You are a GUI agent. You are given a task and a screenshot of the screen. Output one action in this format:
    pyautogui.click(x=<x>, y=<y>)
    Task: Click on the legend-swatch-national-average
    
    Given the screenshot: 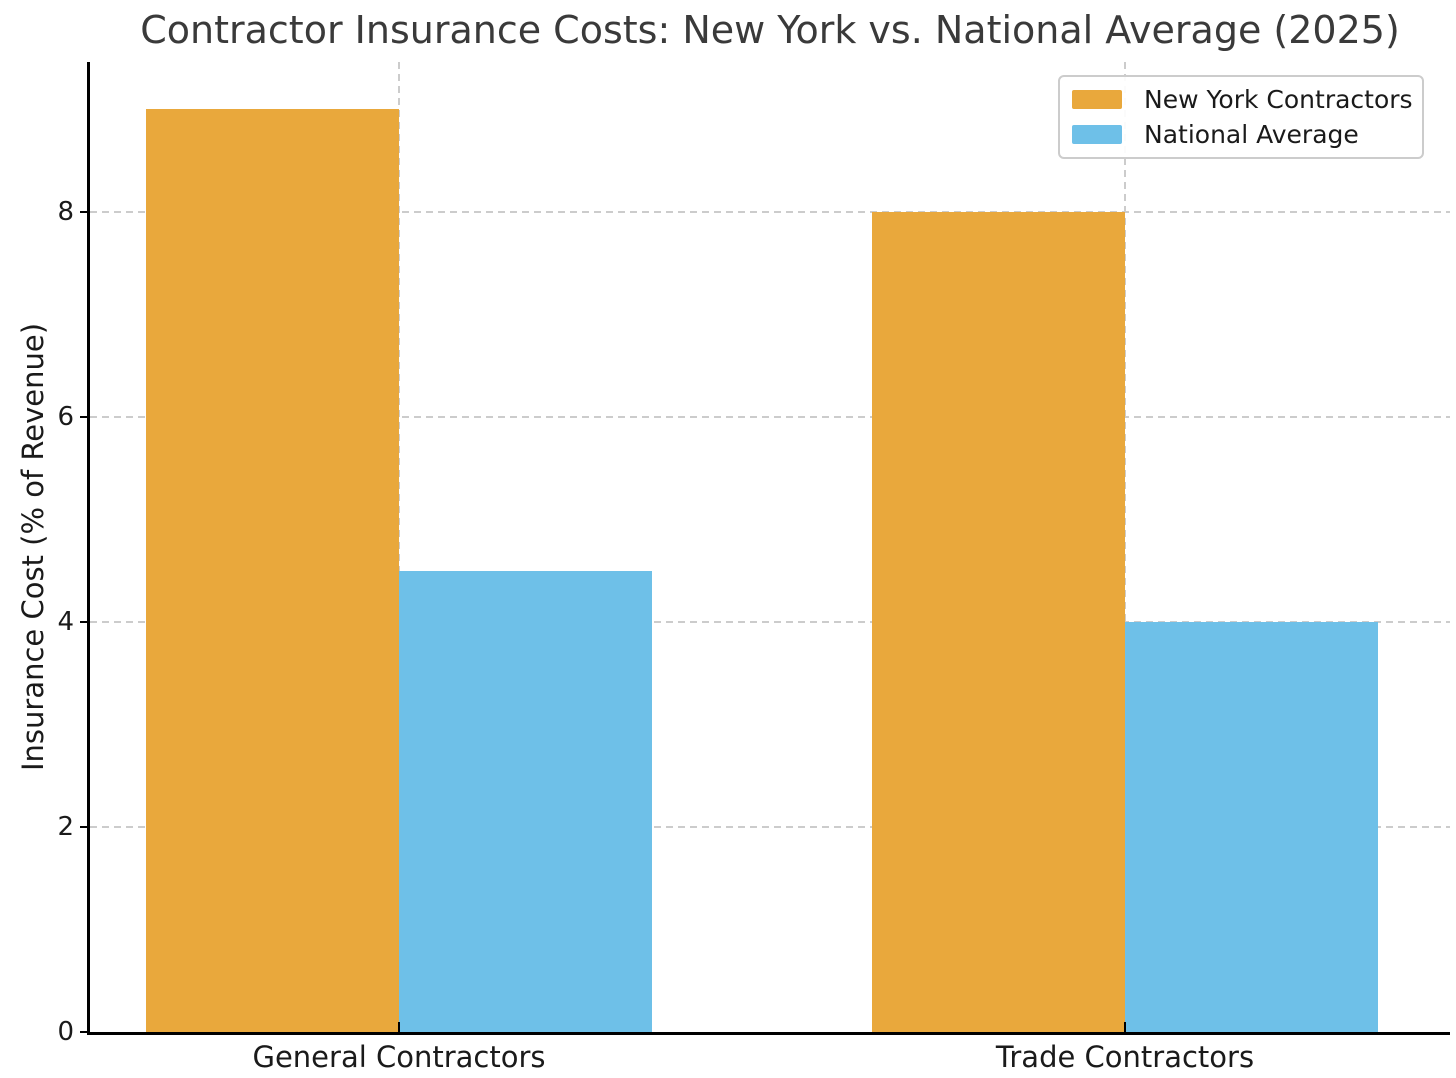 What is the action you would take?
    pyautogui.click(x=1097, y=134)
    